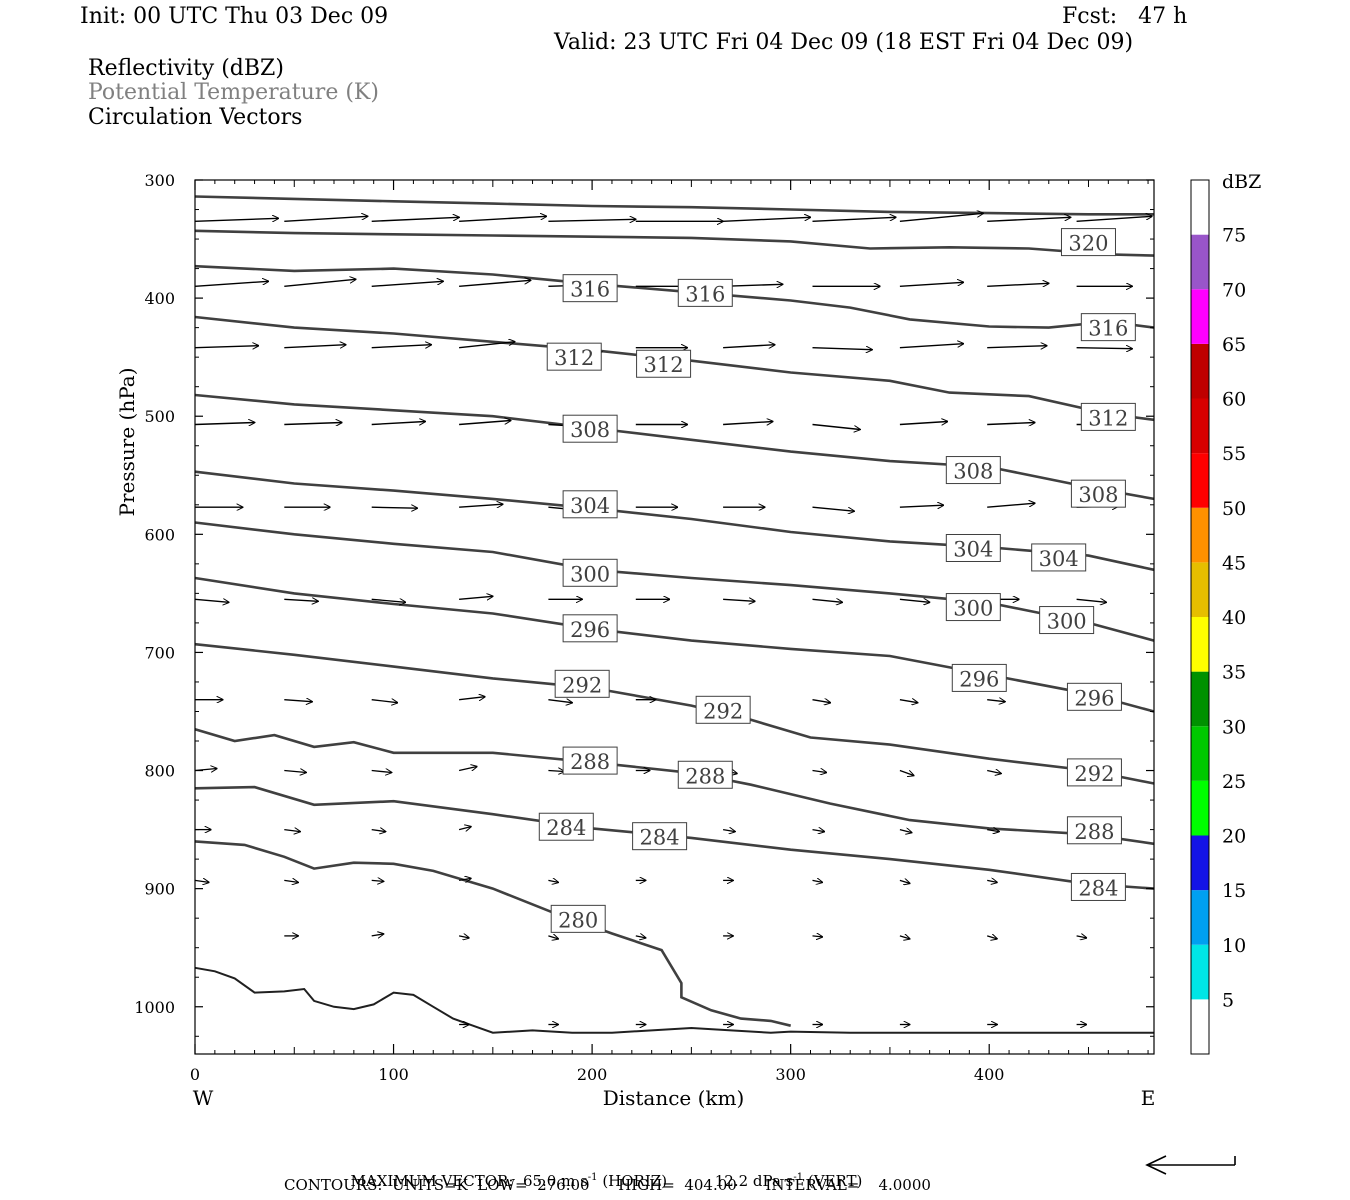 This screenshot has height=1200, width=1350. I want to click on field-potential-temperature: Potential Temperature (K), so click(233, 92).